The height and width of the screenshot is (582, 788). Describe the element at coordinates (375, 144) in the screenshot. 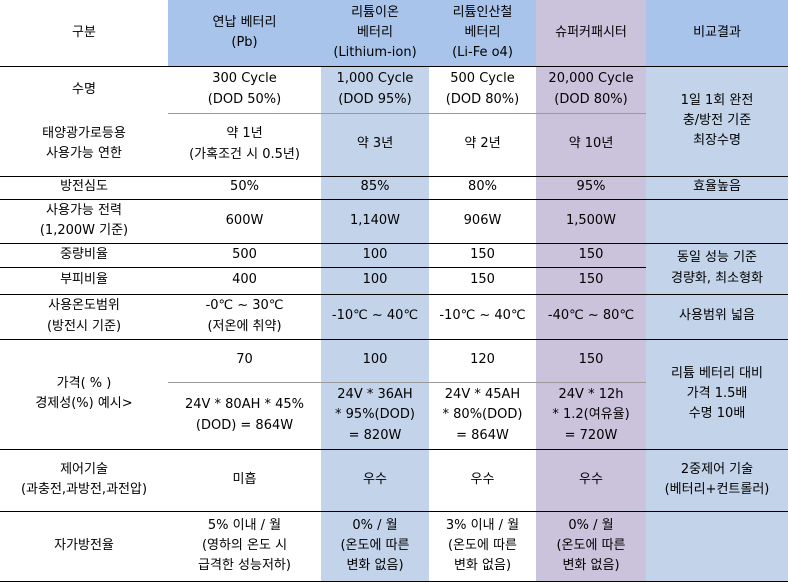

I see `cell-solar-li: 약 3년` at that location.